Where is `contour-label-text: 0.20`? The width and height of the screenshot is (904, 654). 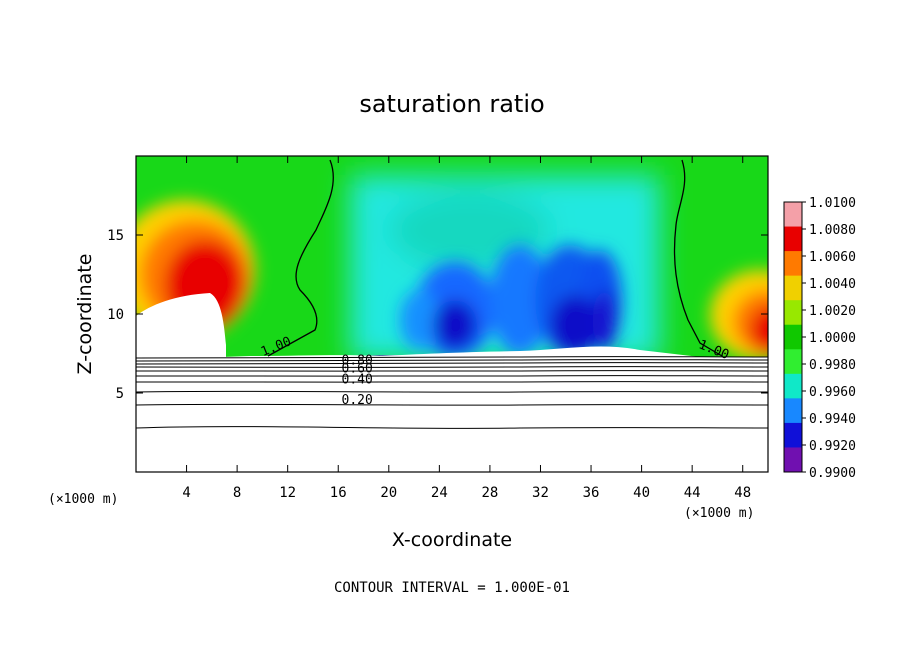 contour-label-text: 0.20 is located at coordinates (357, 400).